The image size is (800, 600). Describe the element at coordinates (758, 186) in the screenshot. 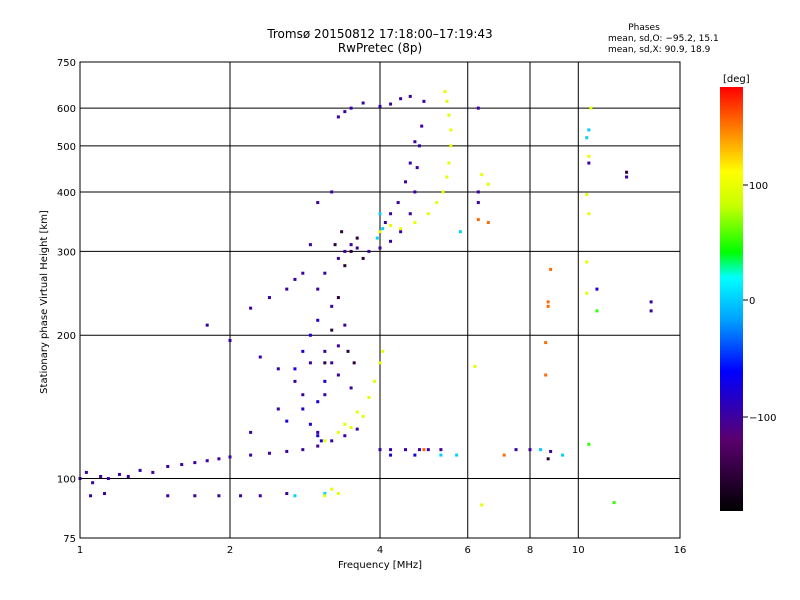

I see `colorbar-tick-label: 100` at that location.